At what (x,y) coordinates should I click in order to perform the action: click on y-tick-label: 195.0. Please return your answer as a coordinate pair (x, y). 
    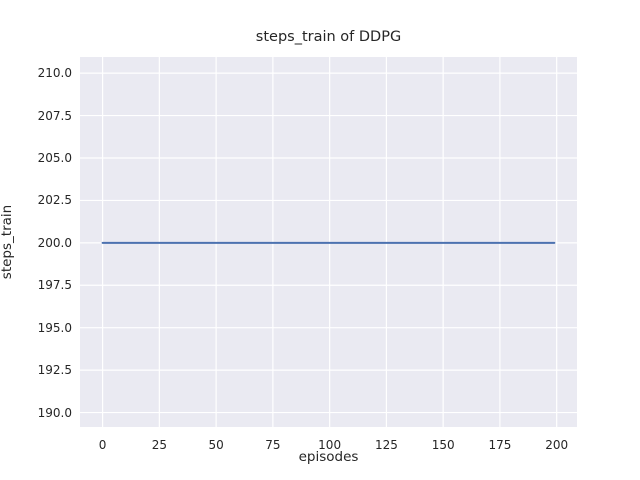
    Looking at the image, I should click on (54, 327).